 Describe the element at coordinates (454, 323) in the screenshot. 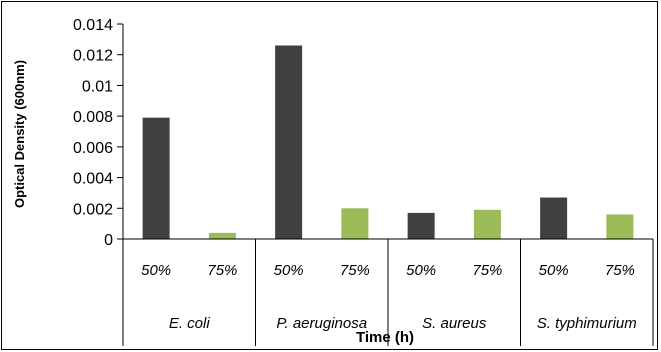

I see `x-group-label: S. aureus` at that location.